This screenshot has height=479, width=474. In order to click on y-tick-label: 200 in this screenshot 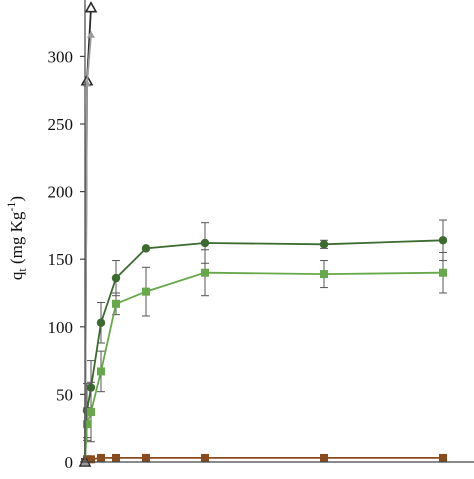, I will do `click(61, 192)`.